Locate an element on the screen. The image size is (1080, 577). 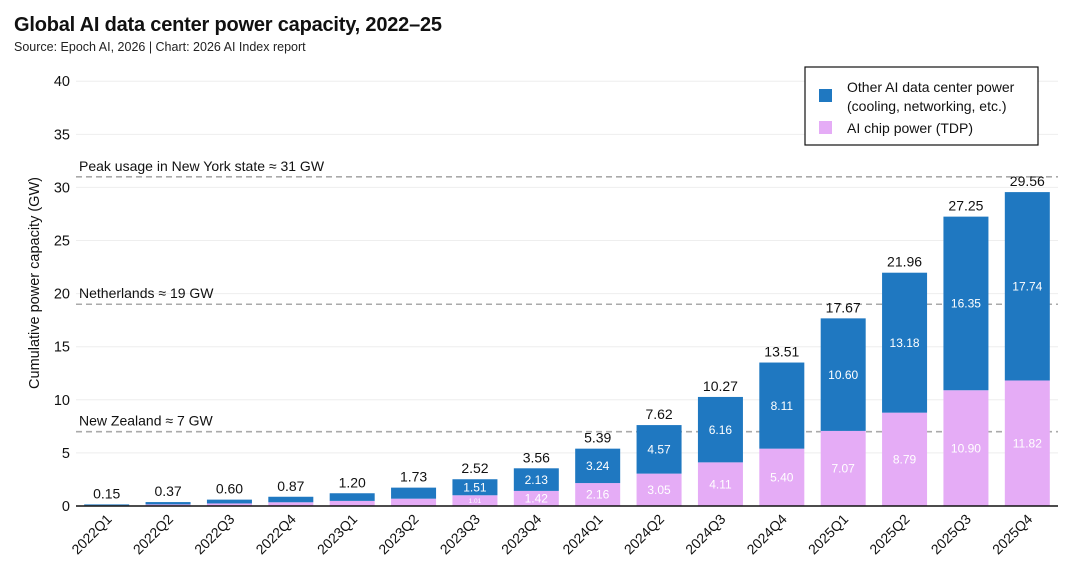
bar-chip-value-label: 3.05 is located at coordinates (659, 490).